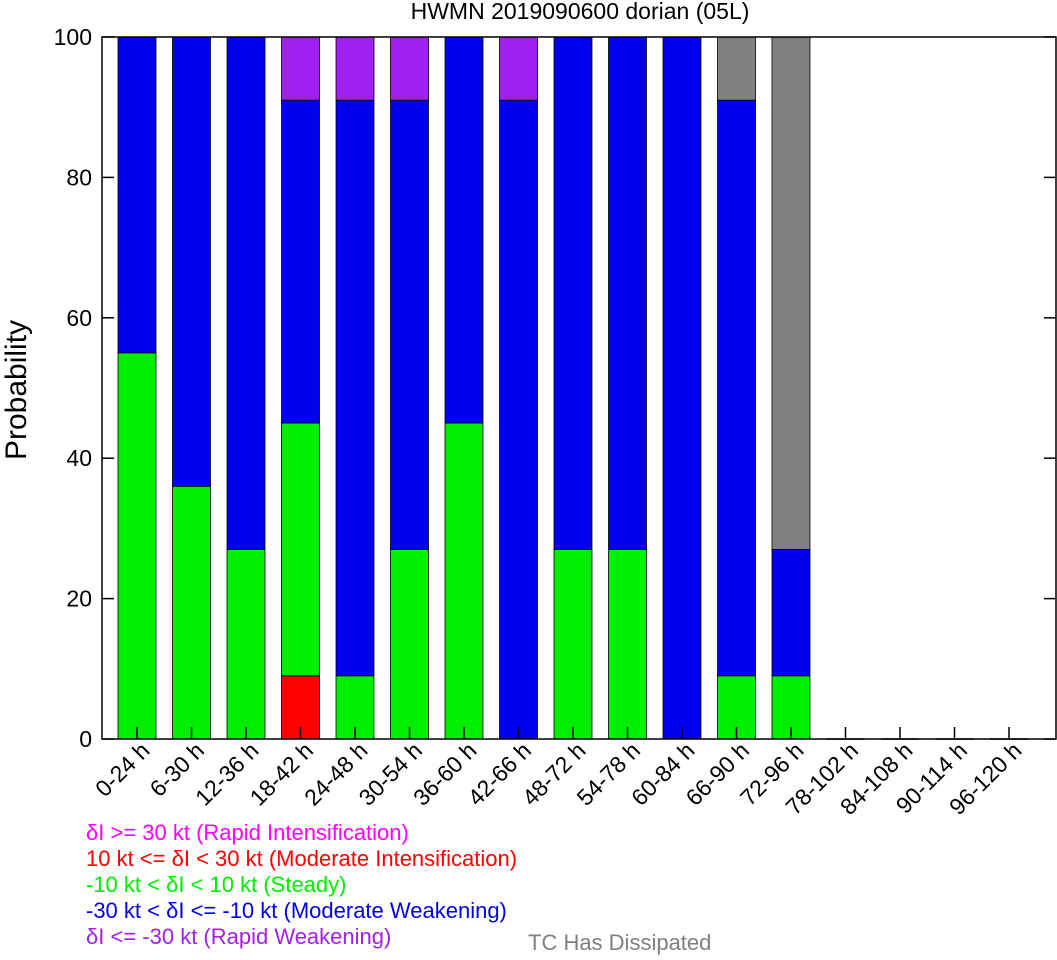  What do you see at coordinates (79, 599) in the screenshot?
I see `y-tick-label-20: 20` at bounding box center [79, 599].